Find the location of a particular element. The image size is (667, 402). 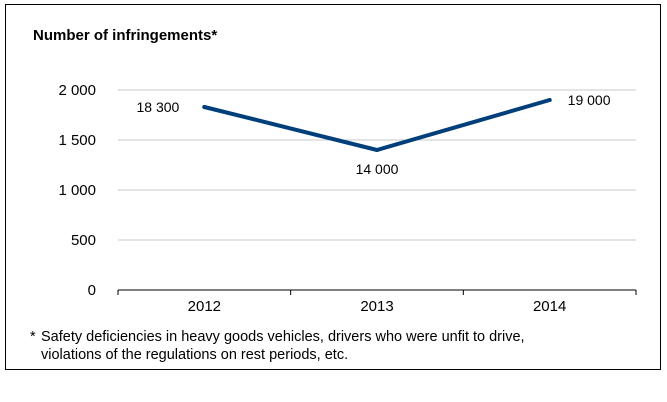

y-tick-label: 1 500 is located at coordinates (77, 140).